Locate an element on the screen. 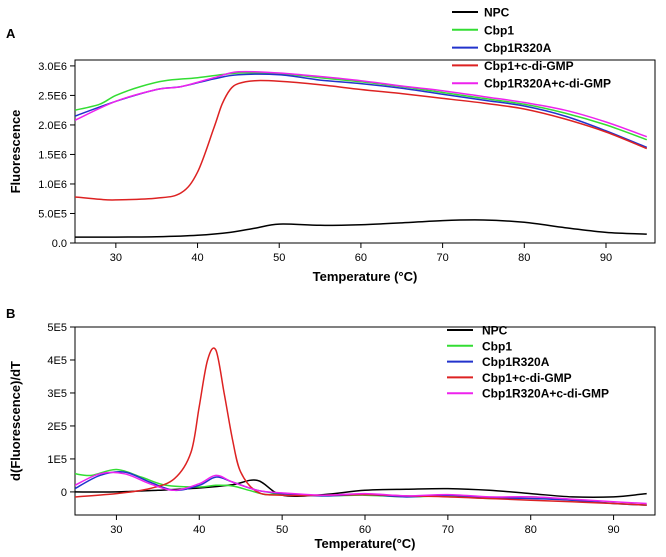 This screenshot has height=557, width=666. series-line-cbp1r320a is located at coordinates (361, 488).